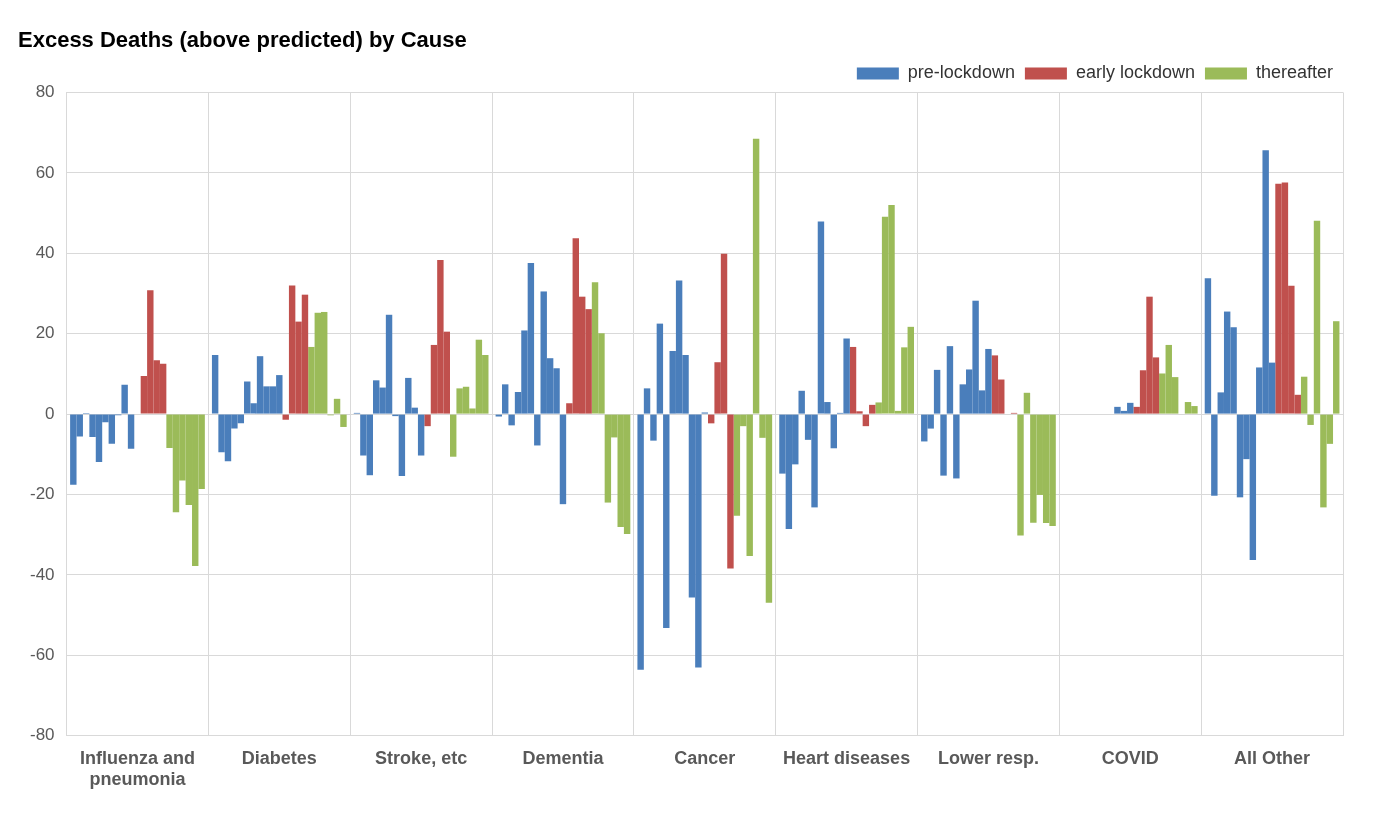  I want to click on x-tick-label: Stroke, etc, so click(421, 757).